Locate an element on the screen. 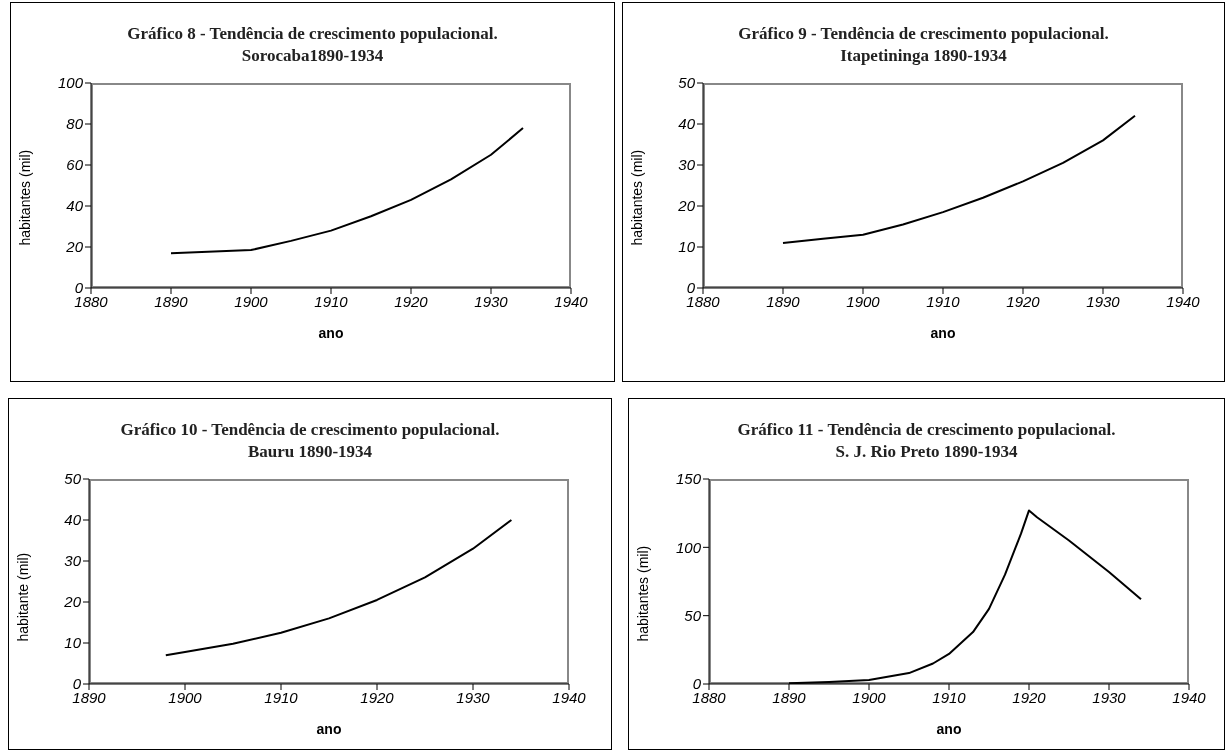  chart-title: Gráfico 11 - Tendência de crescimento populacional. S. J. Rio Preto 1890-1934 is located at coordinates (926, 441).